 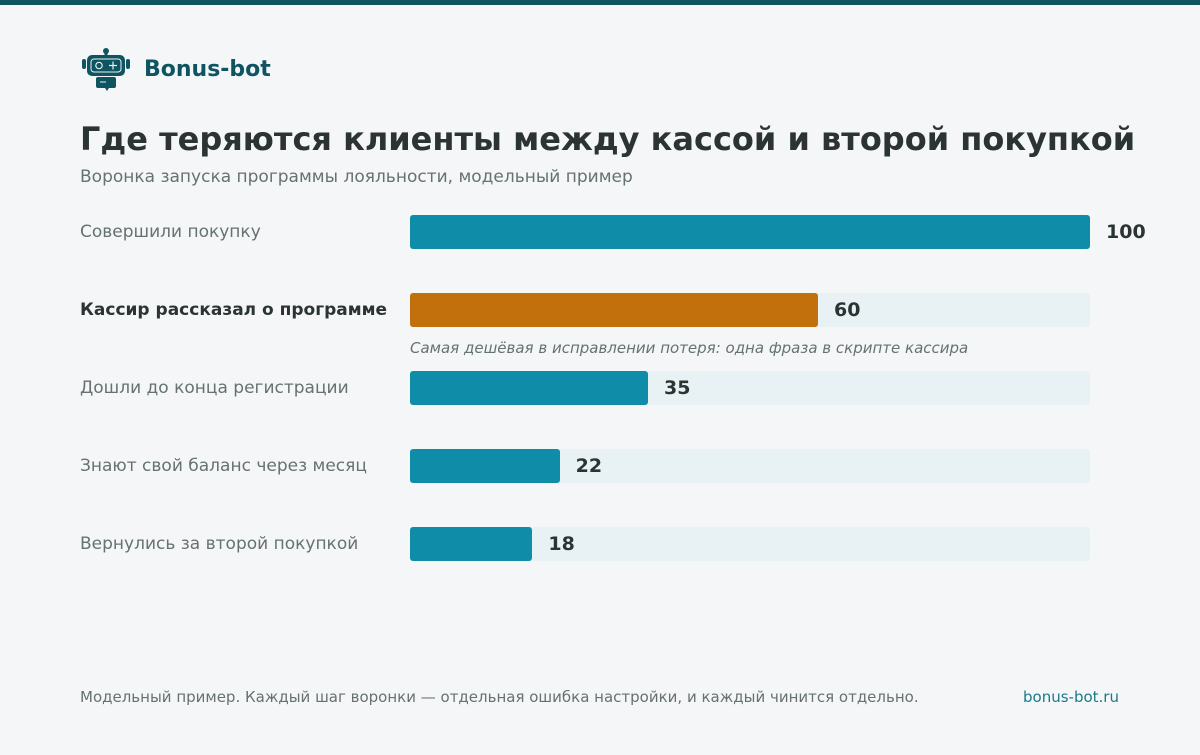 I want to click on brand-name: Bonus-bot, so click(x=207, y=69).